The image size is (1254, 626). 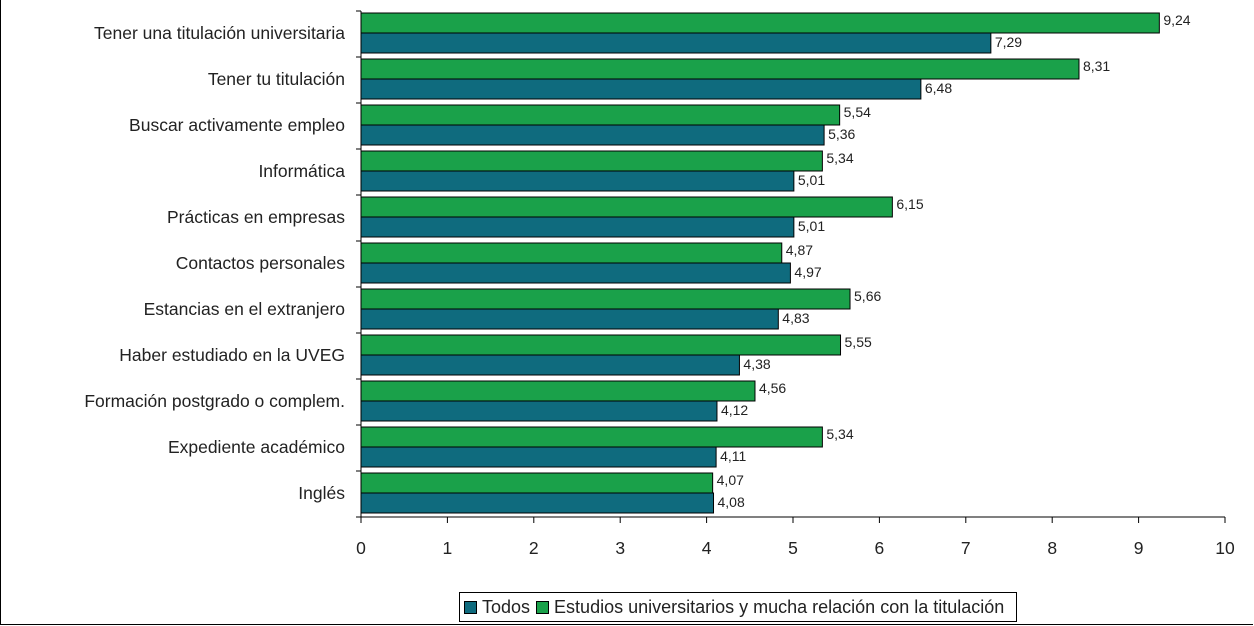 I want to click on category-label-3: Informática, so click(x=301, y=171).